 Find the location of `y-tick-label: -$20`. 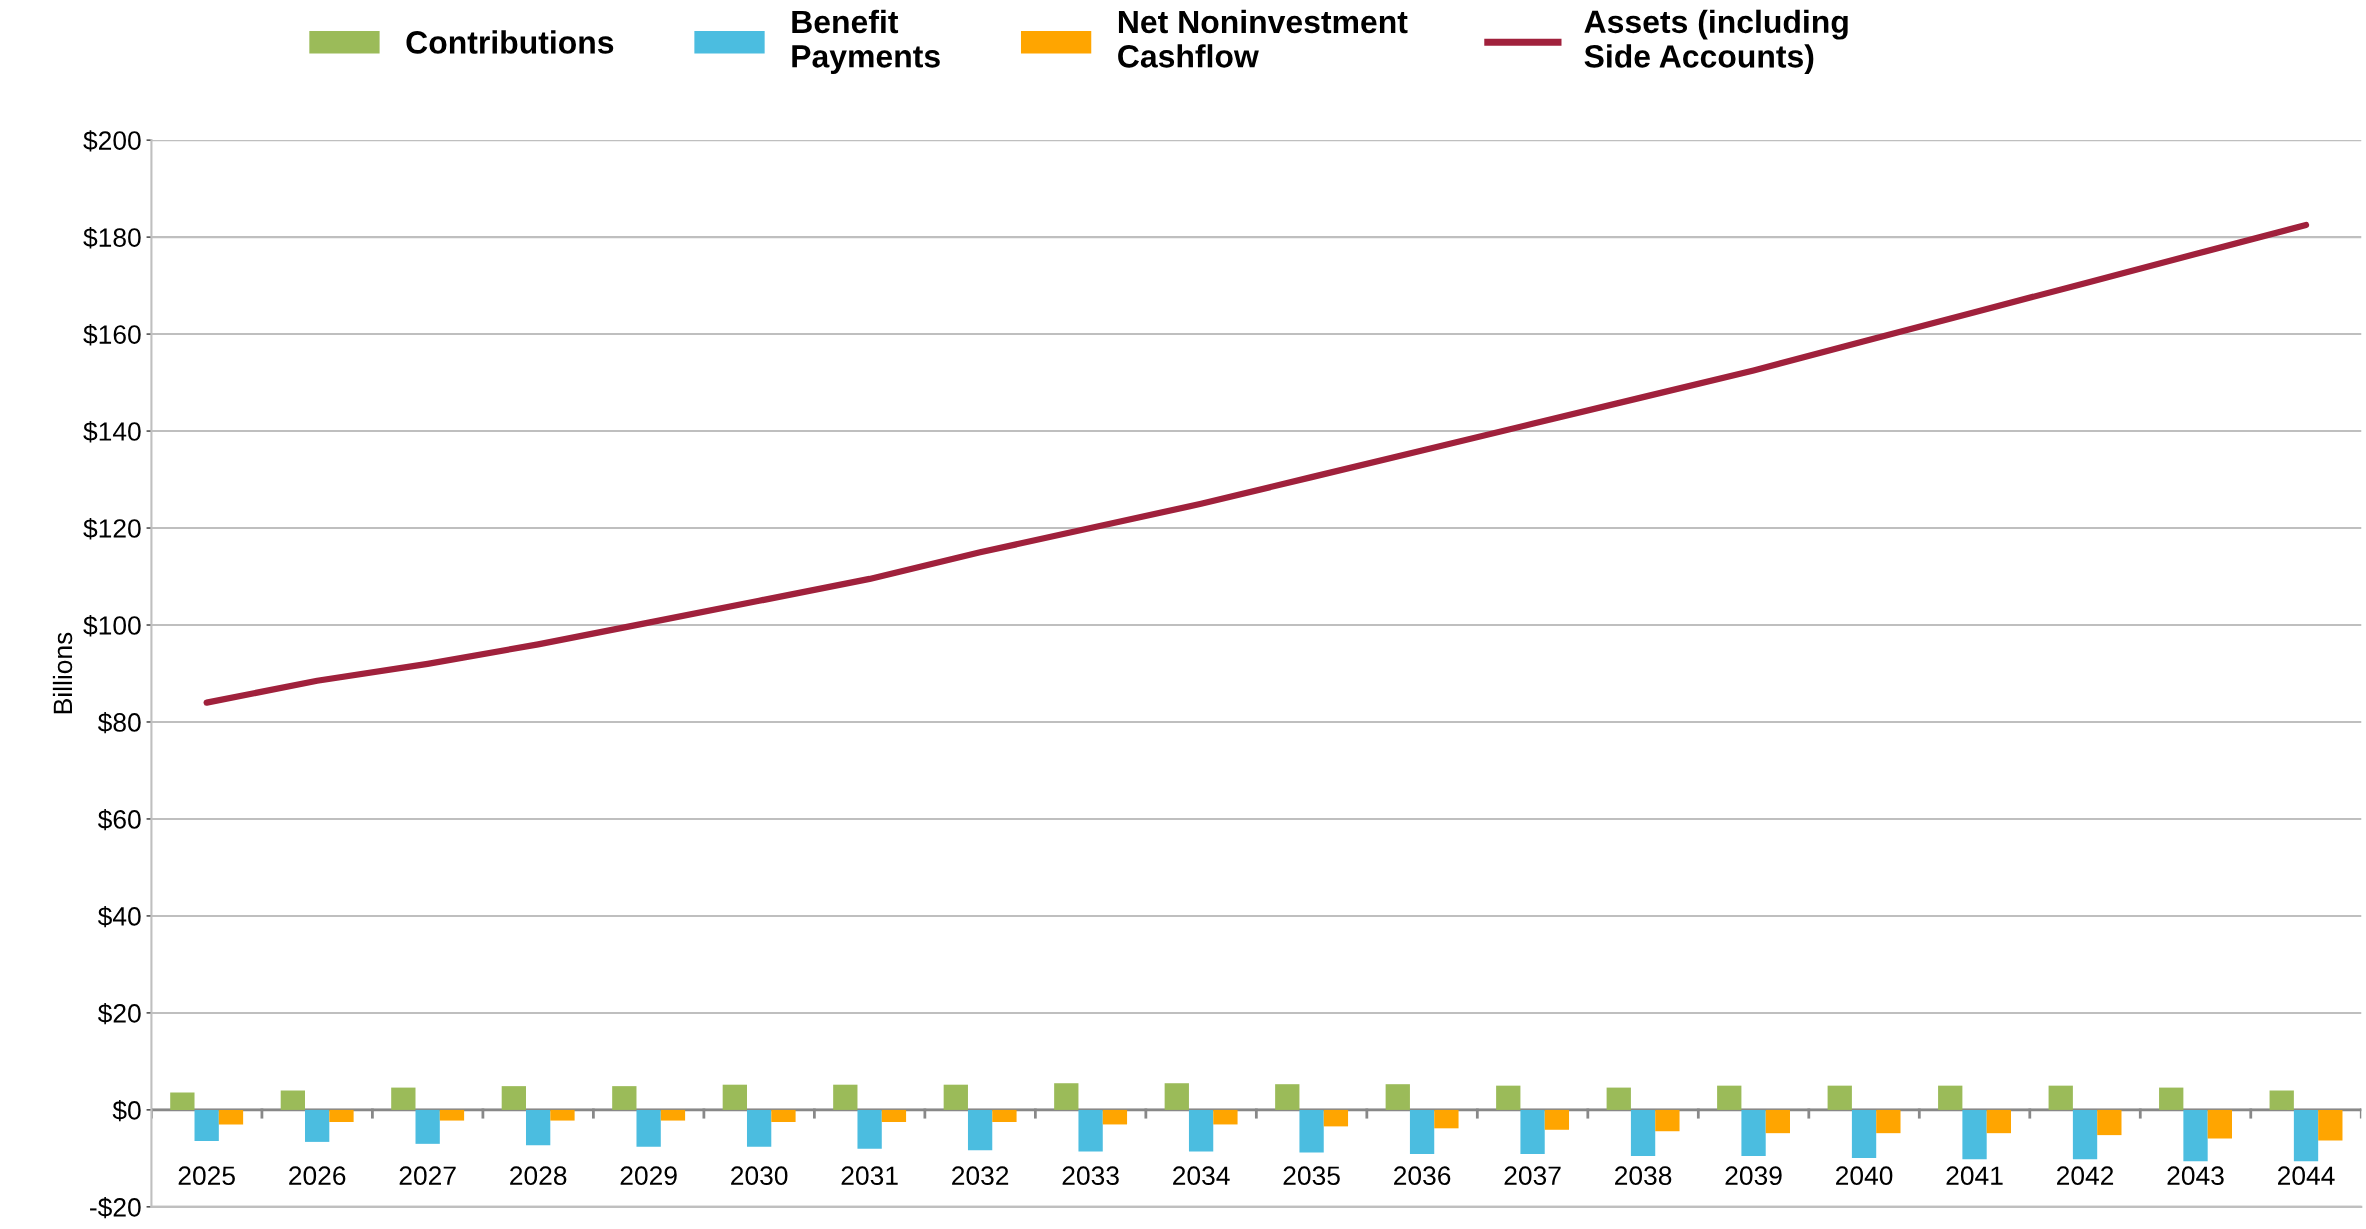

y-tick-label: -$20 is located at coordinates (115, 1207).